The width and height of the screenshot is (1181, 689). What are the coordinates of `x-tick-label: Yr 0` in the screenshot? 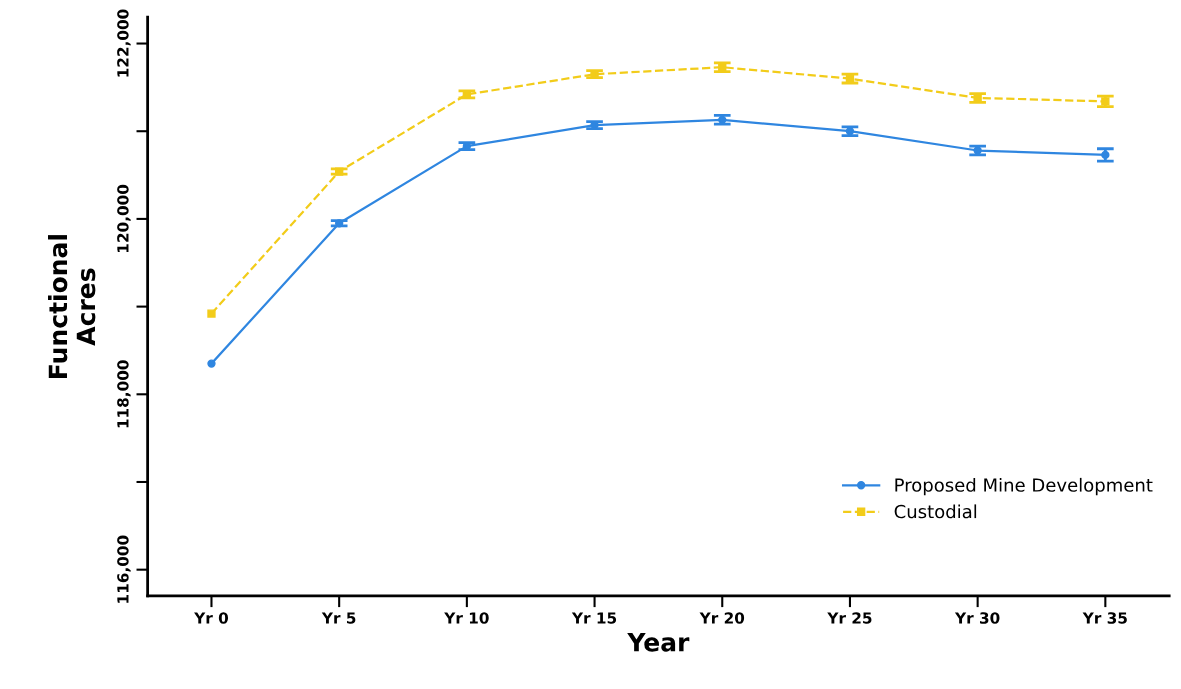 It's located at (211, 618).